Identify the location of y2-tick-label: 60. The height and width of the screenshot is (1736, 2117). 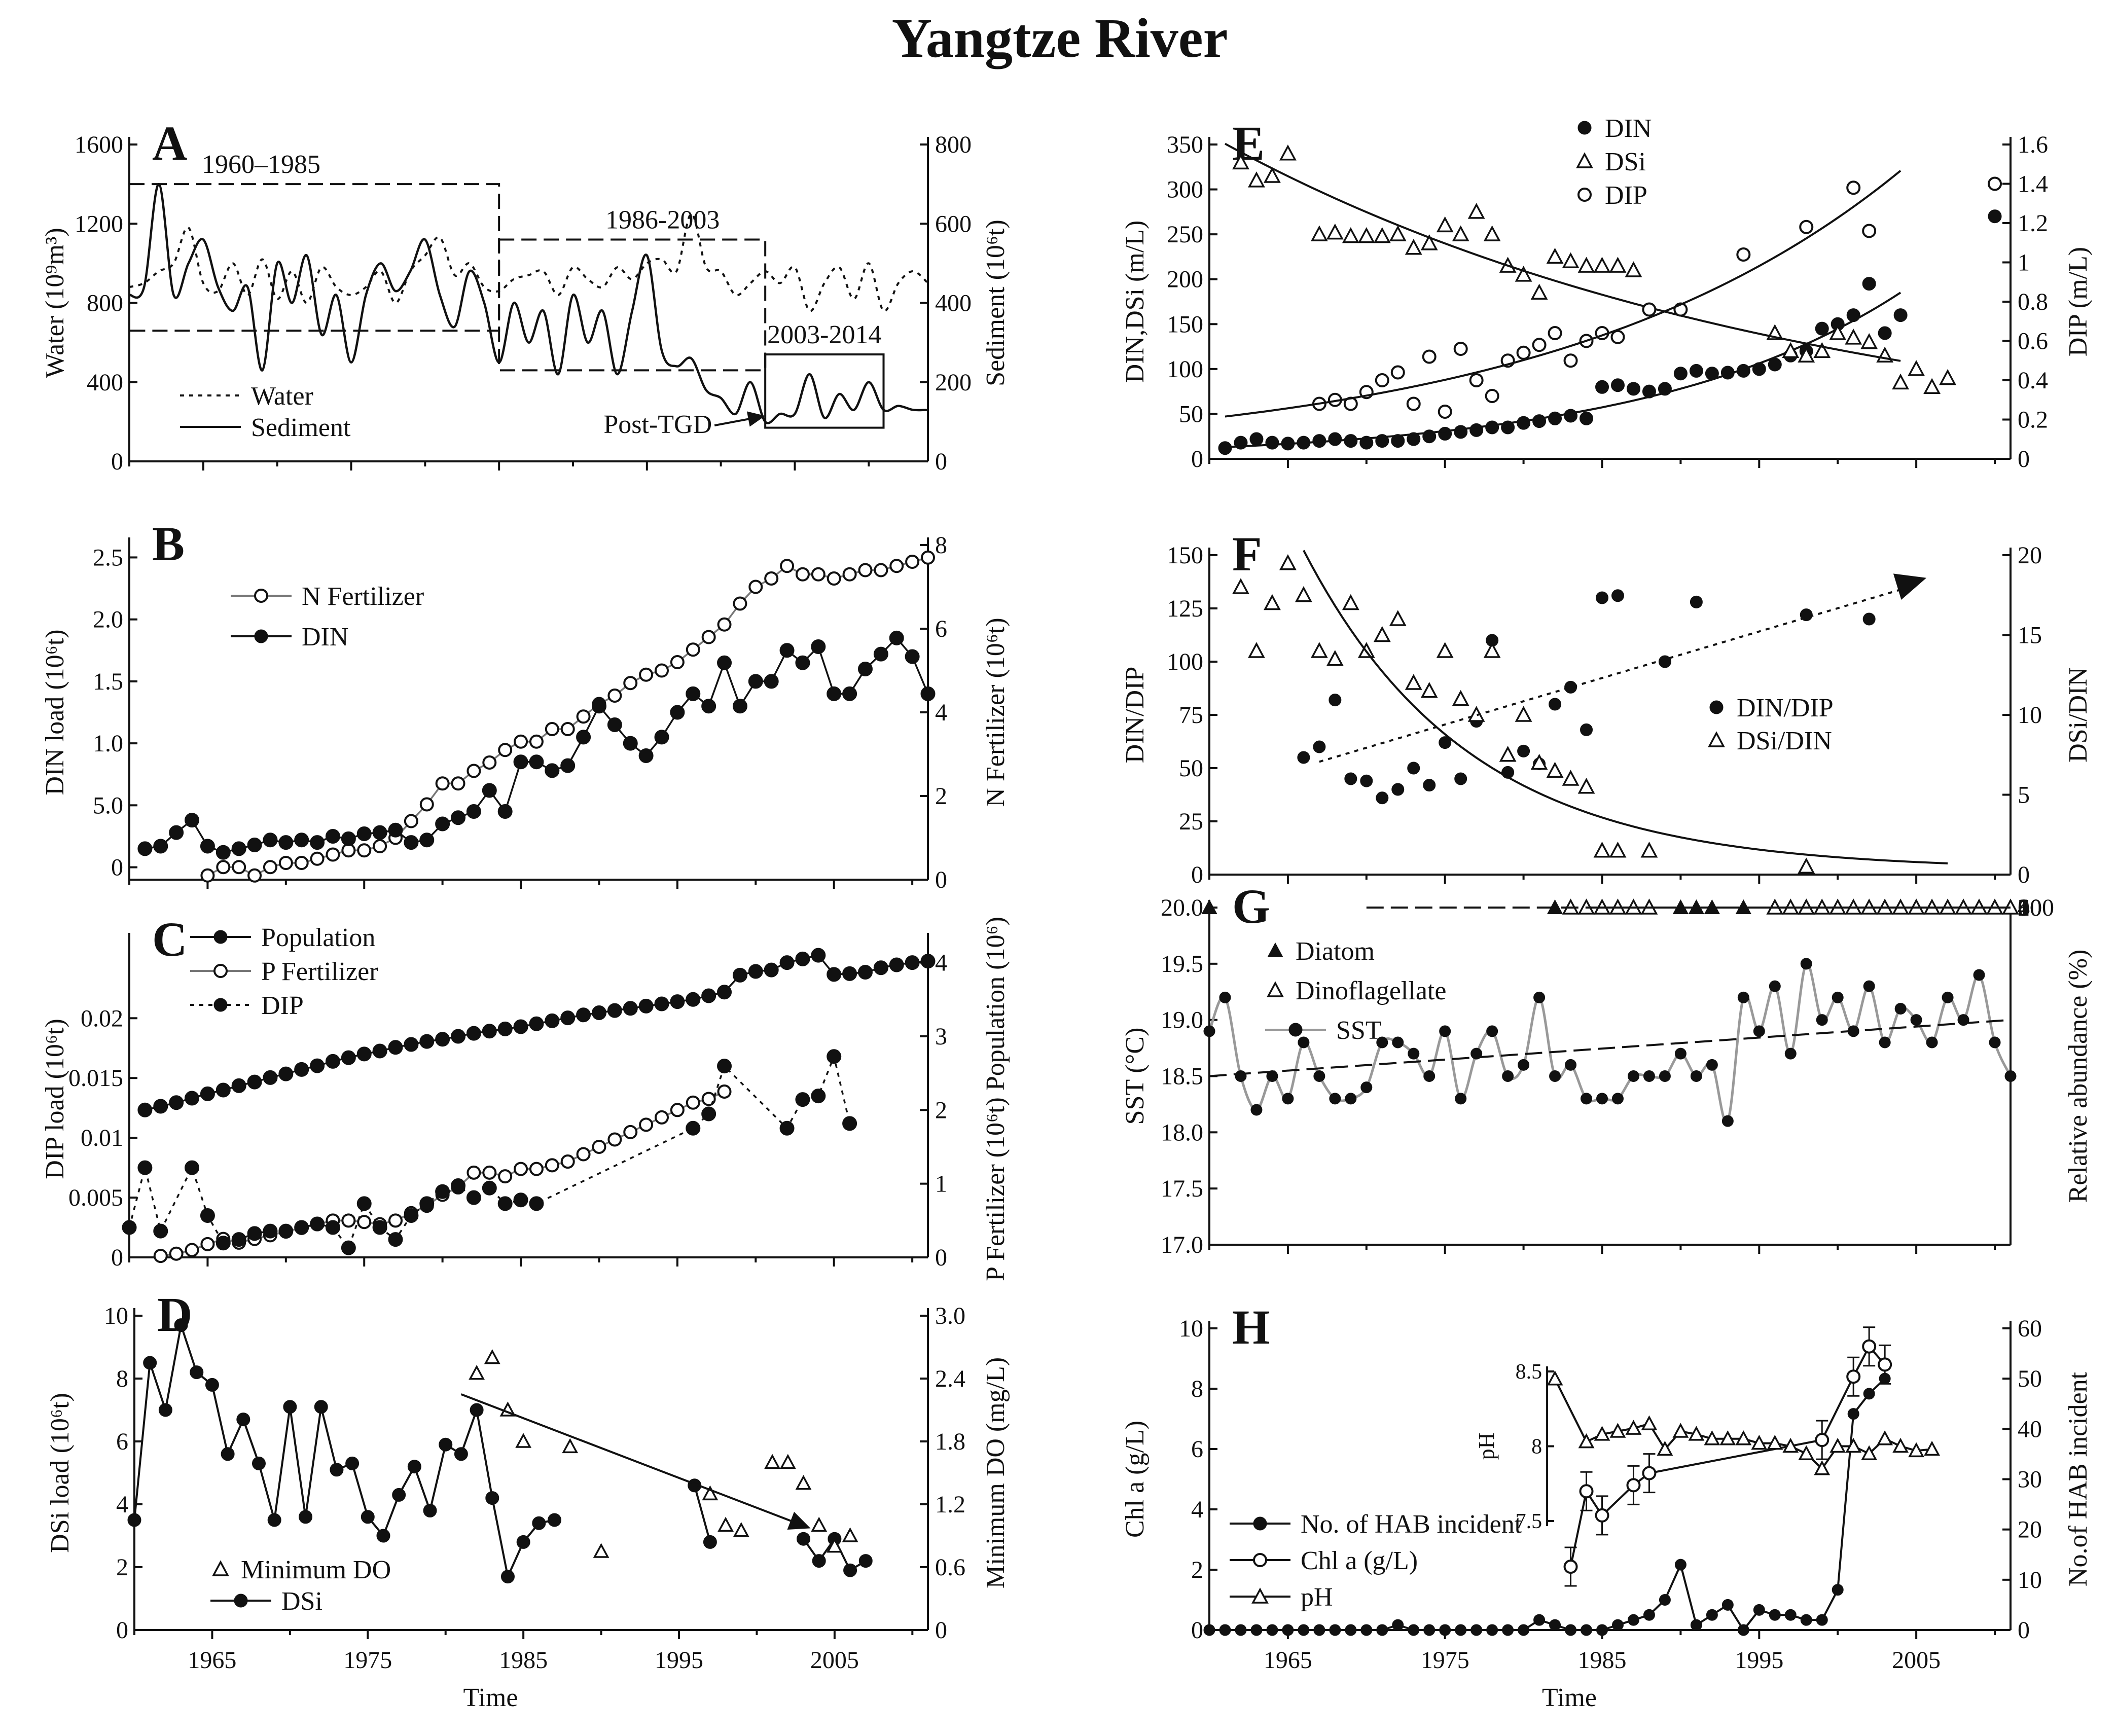
(2030, 1328).